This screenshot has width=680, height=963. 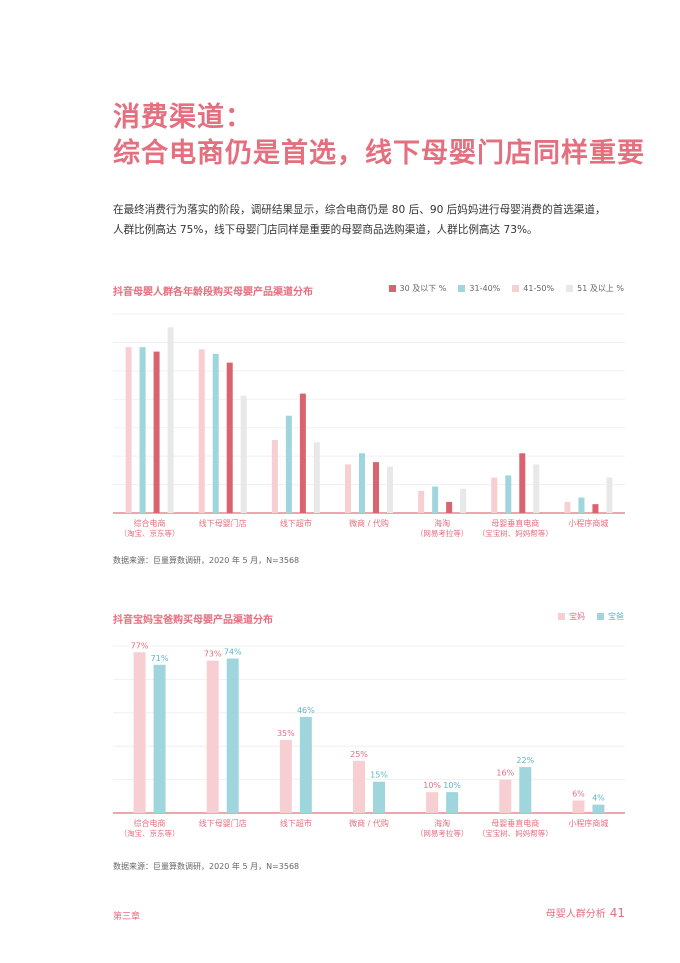 What do you see at coordinates (140, 645) in the screenshot?
I see `data-label: 77%` at bounding box center [140, 645].